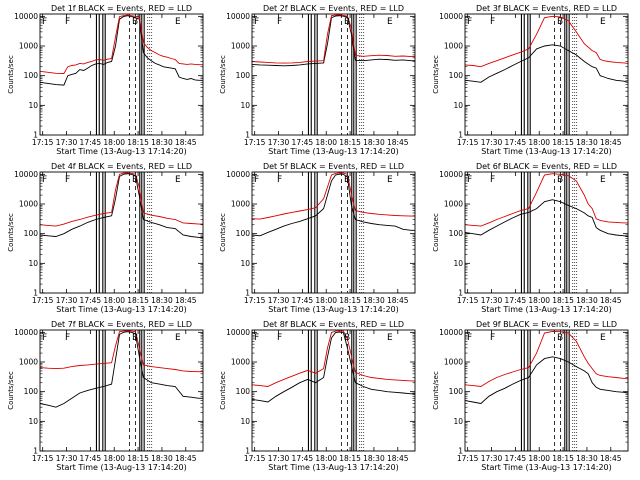 Image resolution: width=640 pixels, height=480 pixels. What do you see at coordinates (333, 8) in the screenshot?
I see `panel-title: Det 2f BLACK = Events, RED = LLD` at bounding box center [333, 8].